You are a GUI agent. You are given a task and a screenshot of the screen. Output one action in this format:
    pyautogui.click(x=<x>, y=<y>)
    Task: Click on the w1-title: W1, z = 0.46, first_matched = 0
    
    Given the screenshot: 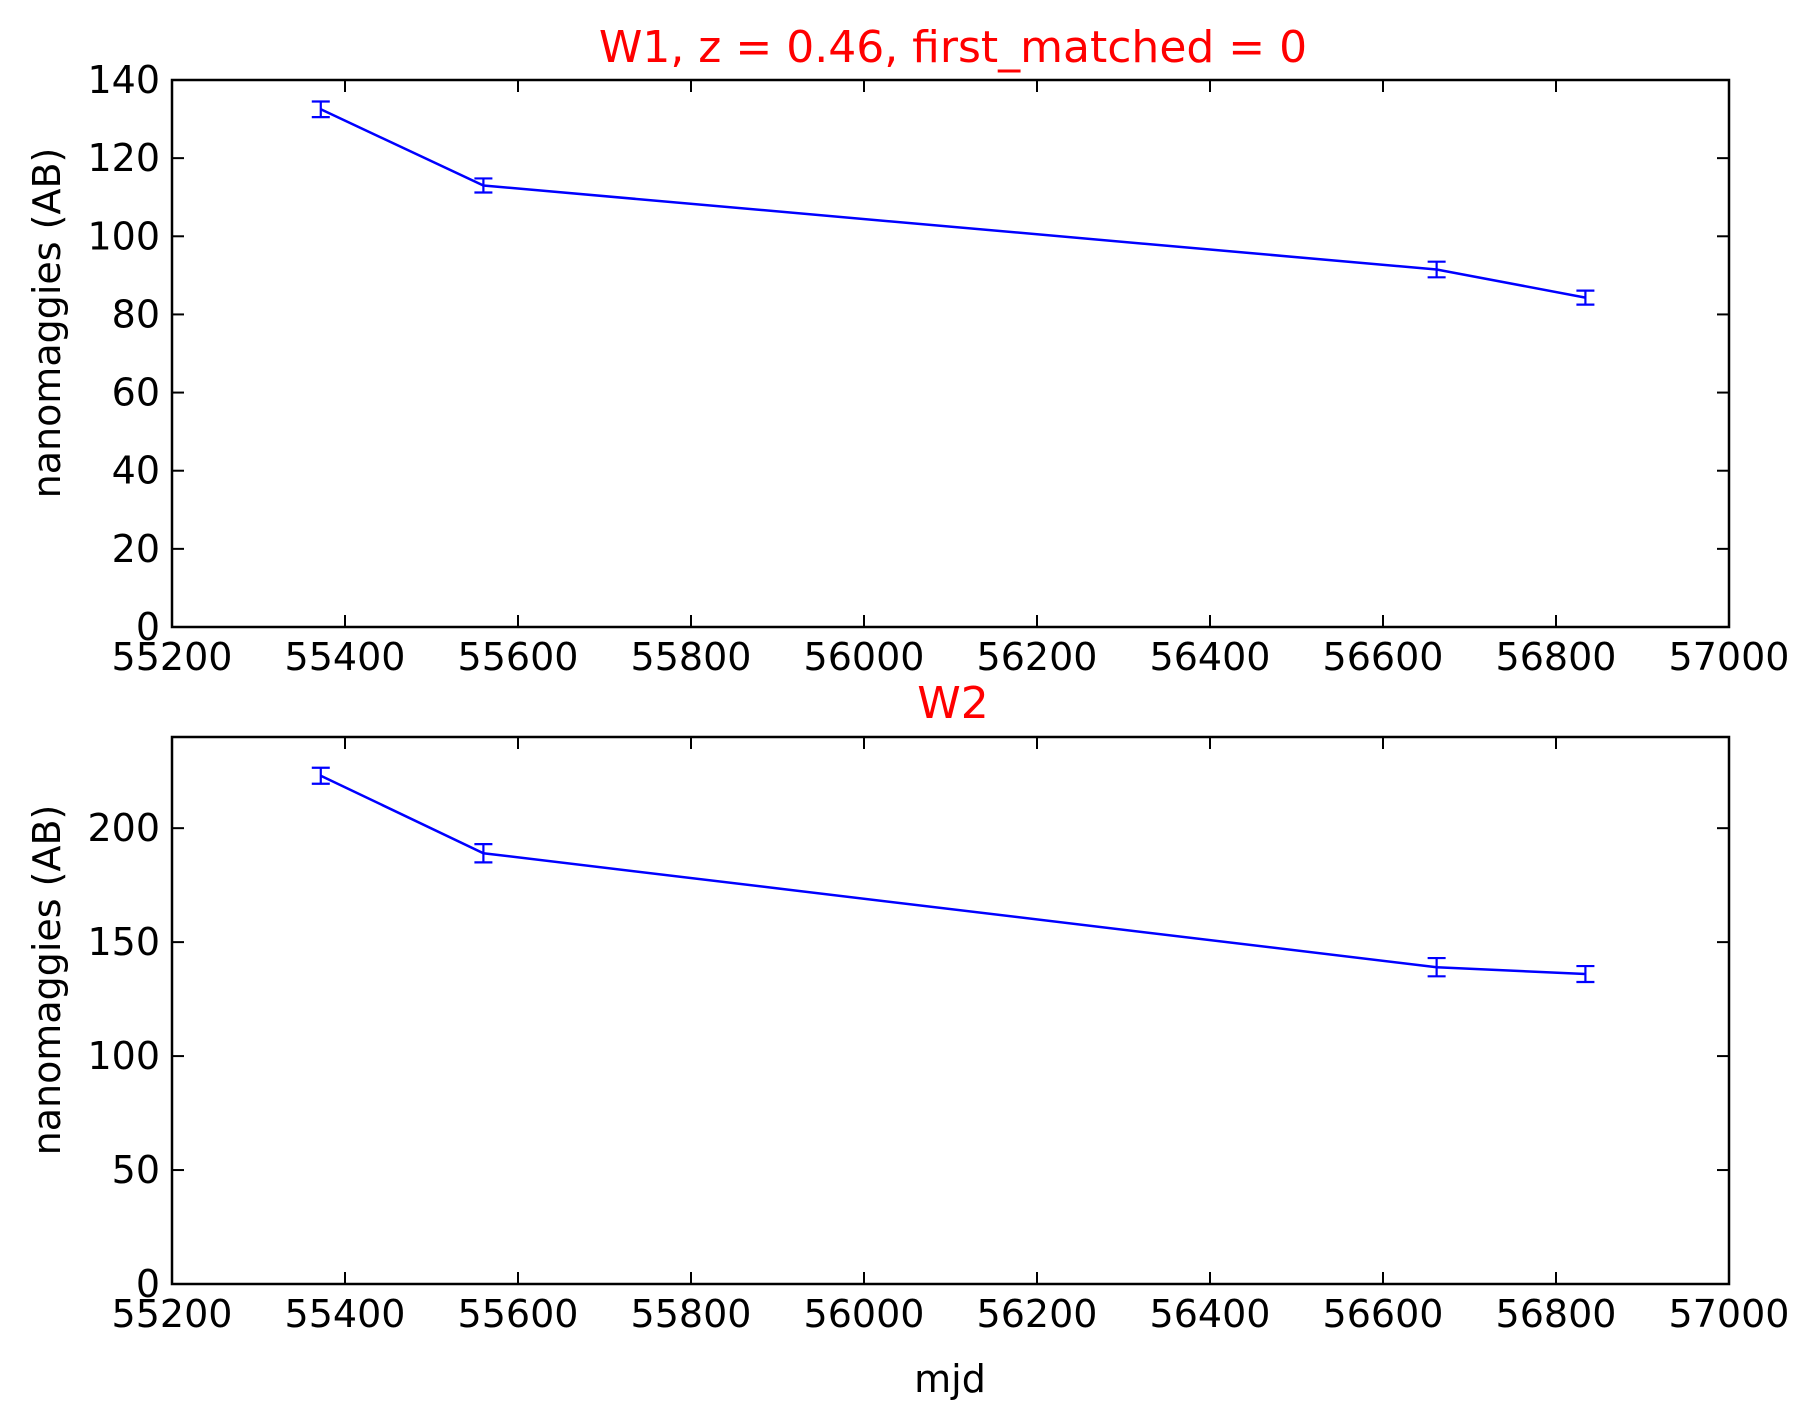 What is the action you would take?
    pyautogui.click(x=953, y=47)
    